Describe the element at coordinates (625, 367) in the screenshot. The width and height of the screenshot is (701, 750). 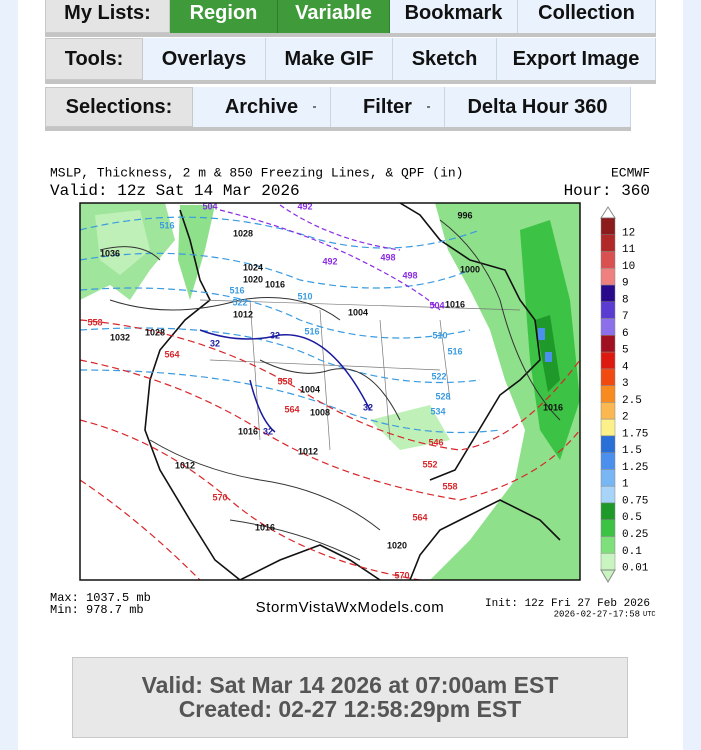
I see `colorbar-label: 4` at that location.